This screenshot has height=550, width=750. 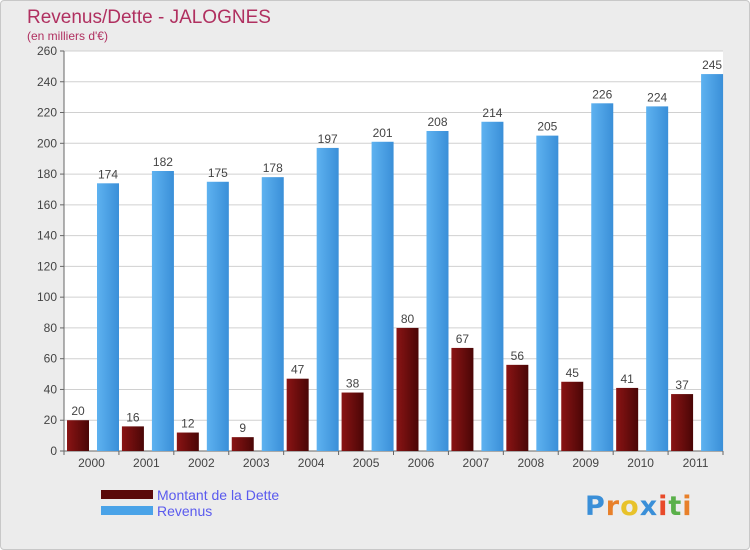 What do you see at coordinates (218, 495) in the screenshot?
I see `legend-label-dette: Montant de la Dette` at bounding box center [218, 495].